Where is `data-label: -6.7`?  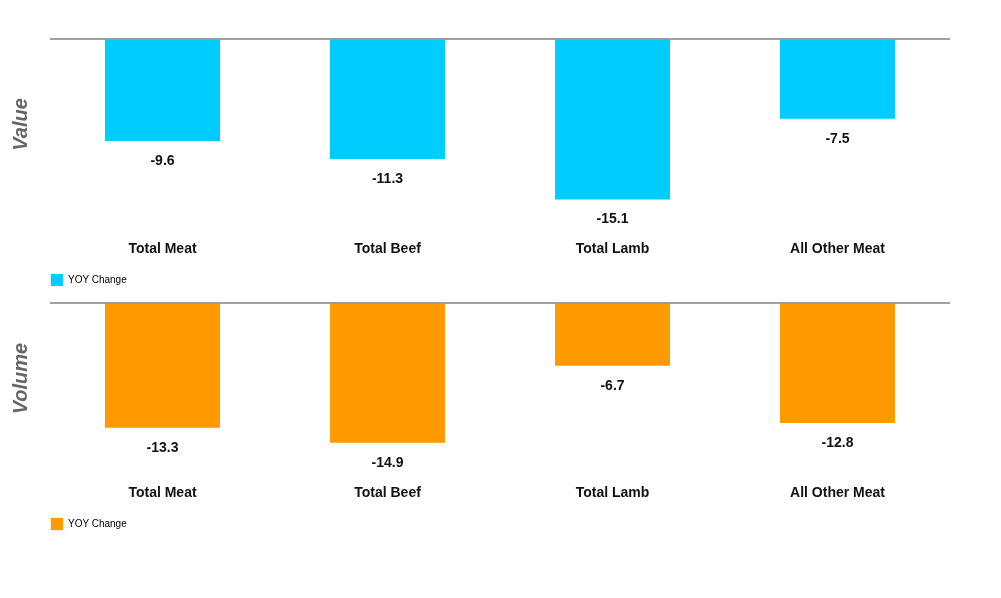 data-label: -6.7 is located at coordinates (612, 384).